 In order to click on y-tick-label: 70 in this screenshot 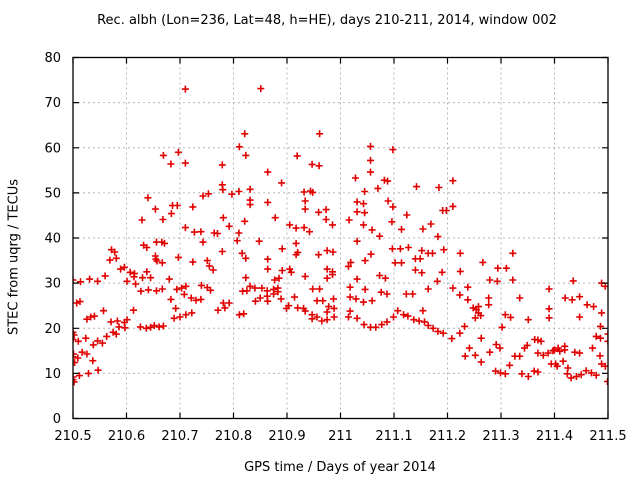, I will do `click(52, 103)`.